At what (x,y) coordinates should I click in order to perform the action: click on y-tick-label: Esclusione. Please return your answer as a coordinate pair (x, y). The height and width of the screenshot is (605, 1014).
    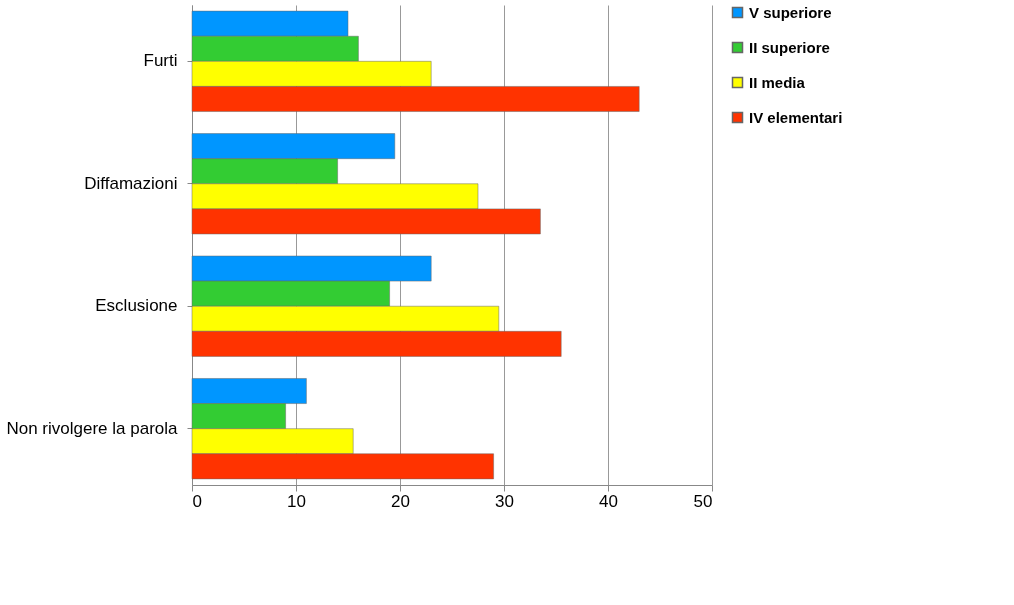
    Looking at the image, I should click on (136, 306).